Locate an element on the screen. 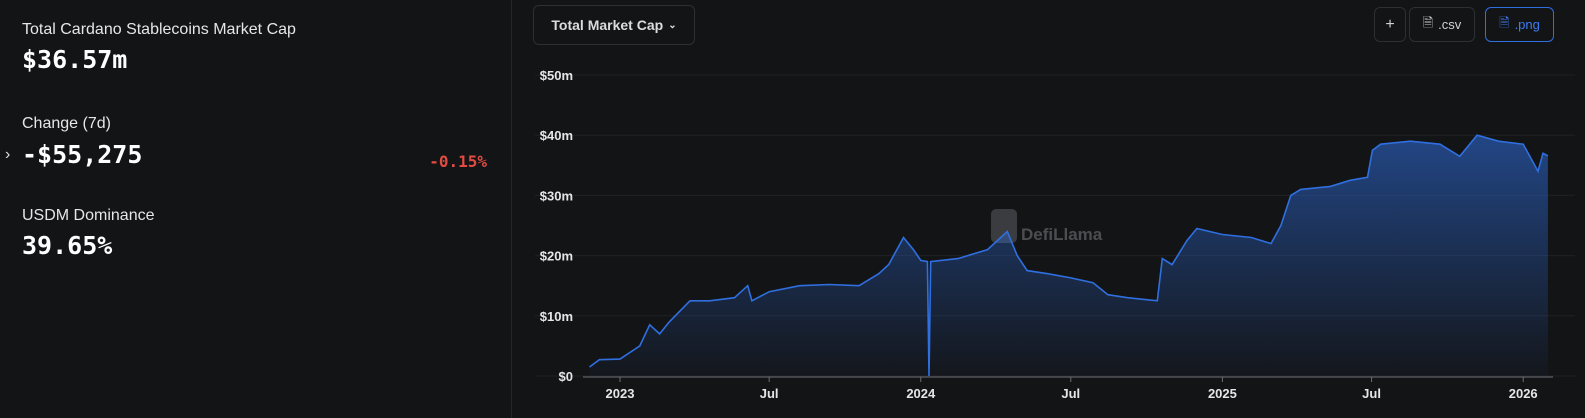 The image size is (1585, 418). dominance-value: 39.65% is located at coordinates (67, 245).